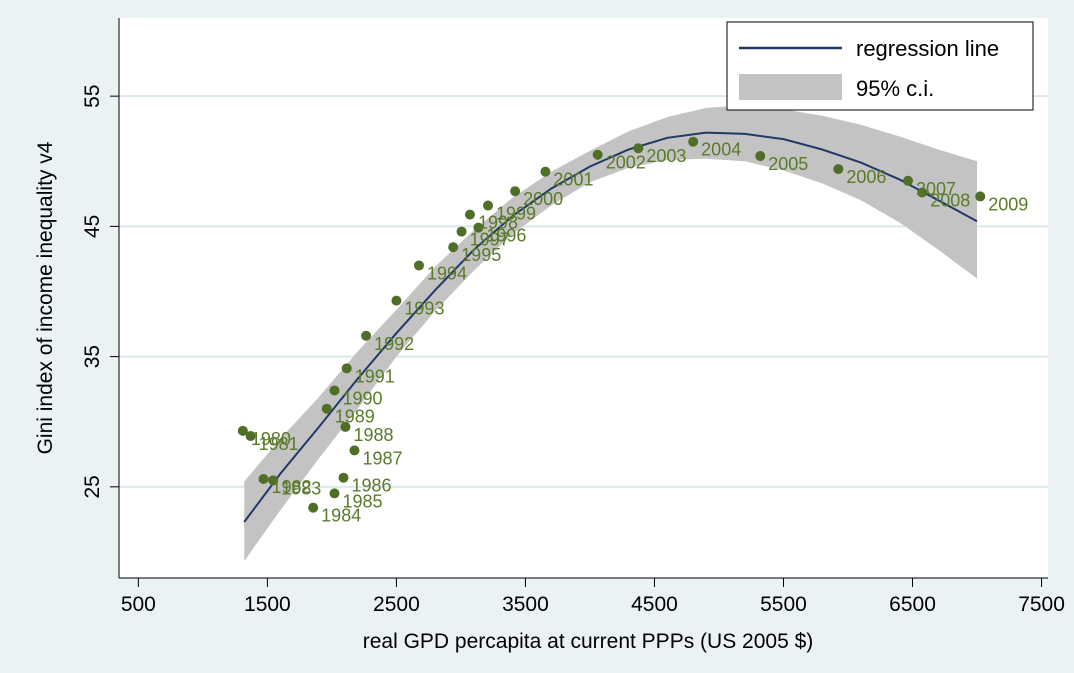  I want to click on point-1987, so click(354, 450).